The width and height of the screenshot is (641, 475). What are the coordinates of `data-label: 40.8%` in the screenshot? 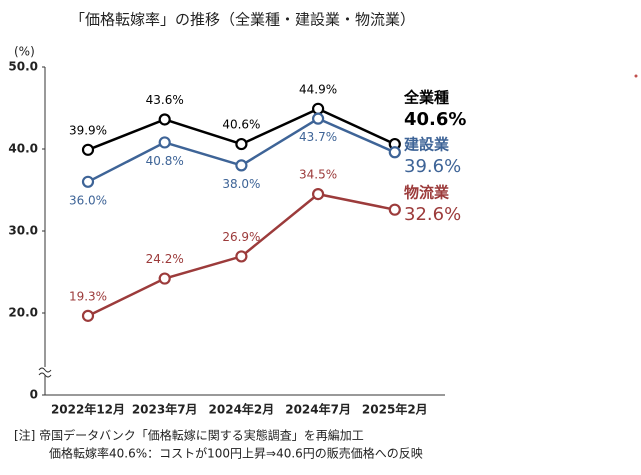 It's located at (165, 161).